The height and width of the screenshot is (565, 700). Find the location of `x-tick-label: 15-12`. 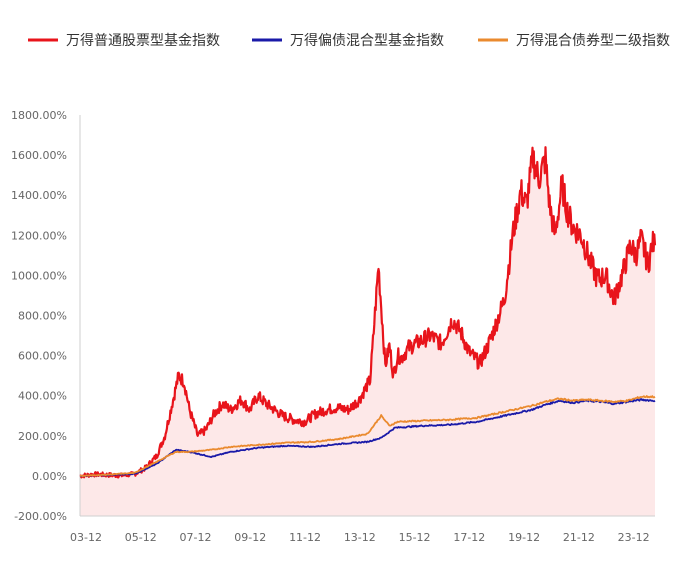

x-tick-label: 15-12 is located at coordinates (415, 537).